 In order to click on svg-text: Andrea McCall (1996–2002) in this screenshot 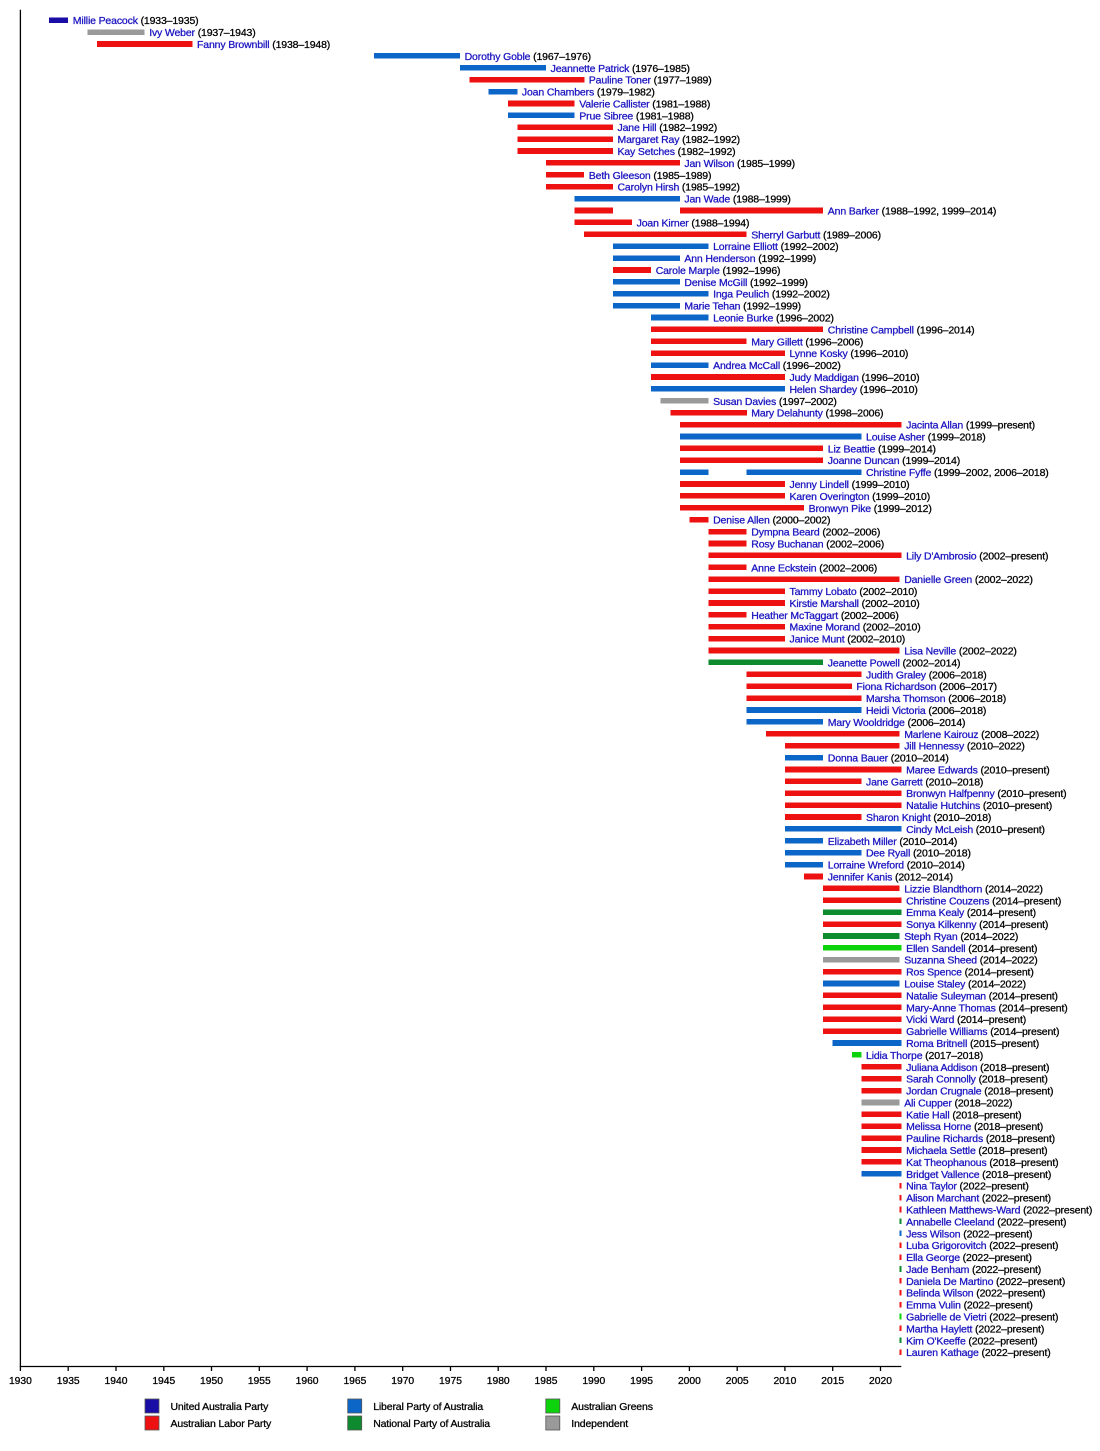, I will do `click(777, 366)`.